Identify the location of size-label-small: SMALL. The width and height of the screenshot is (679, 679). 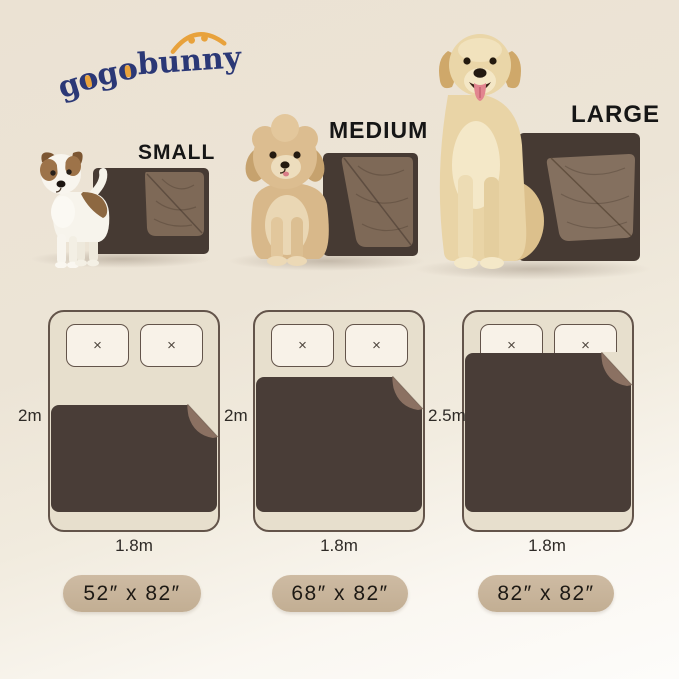
(177, 152).